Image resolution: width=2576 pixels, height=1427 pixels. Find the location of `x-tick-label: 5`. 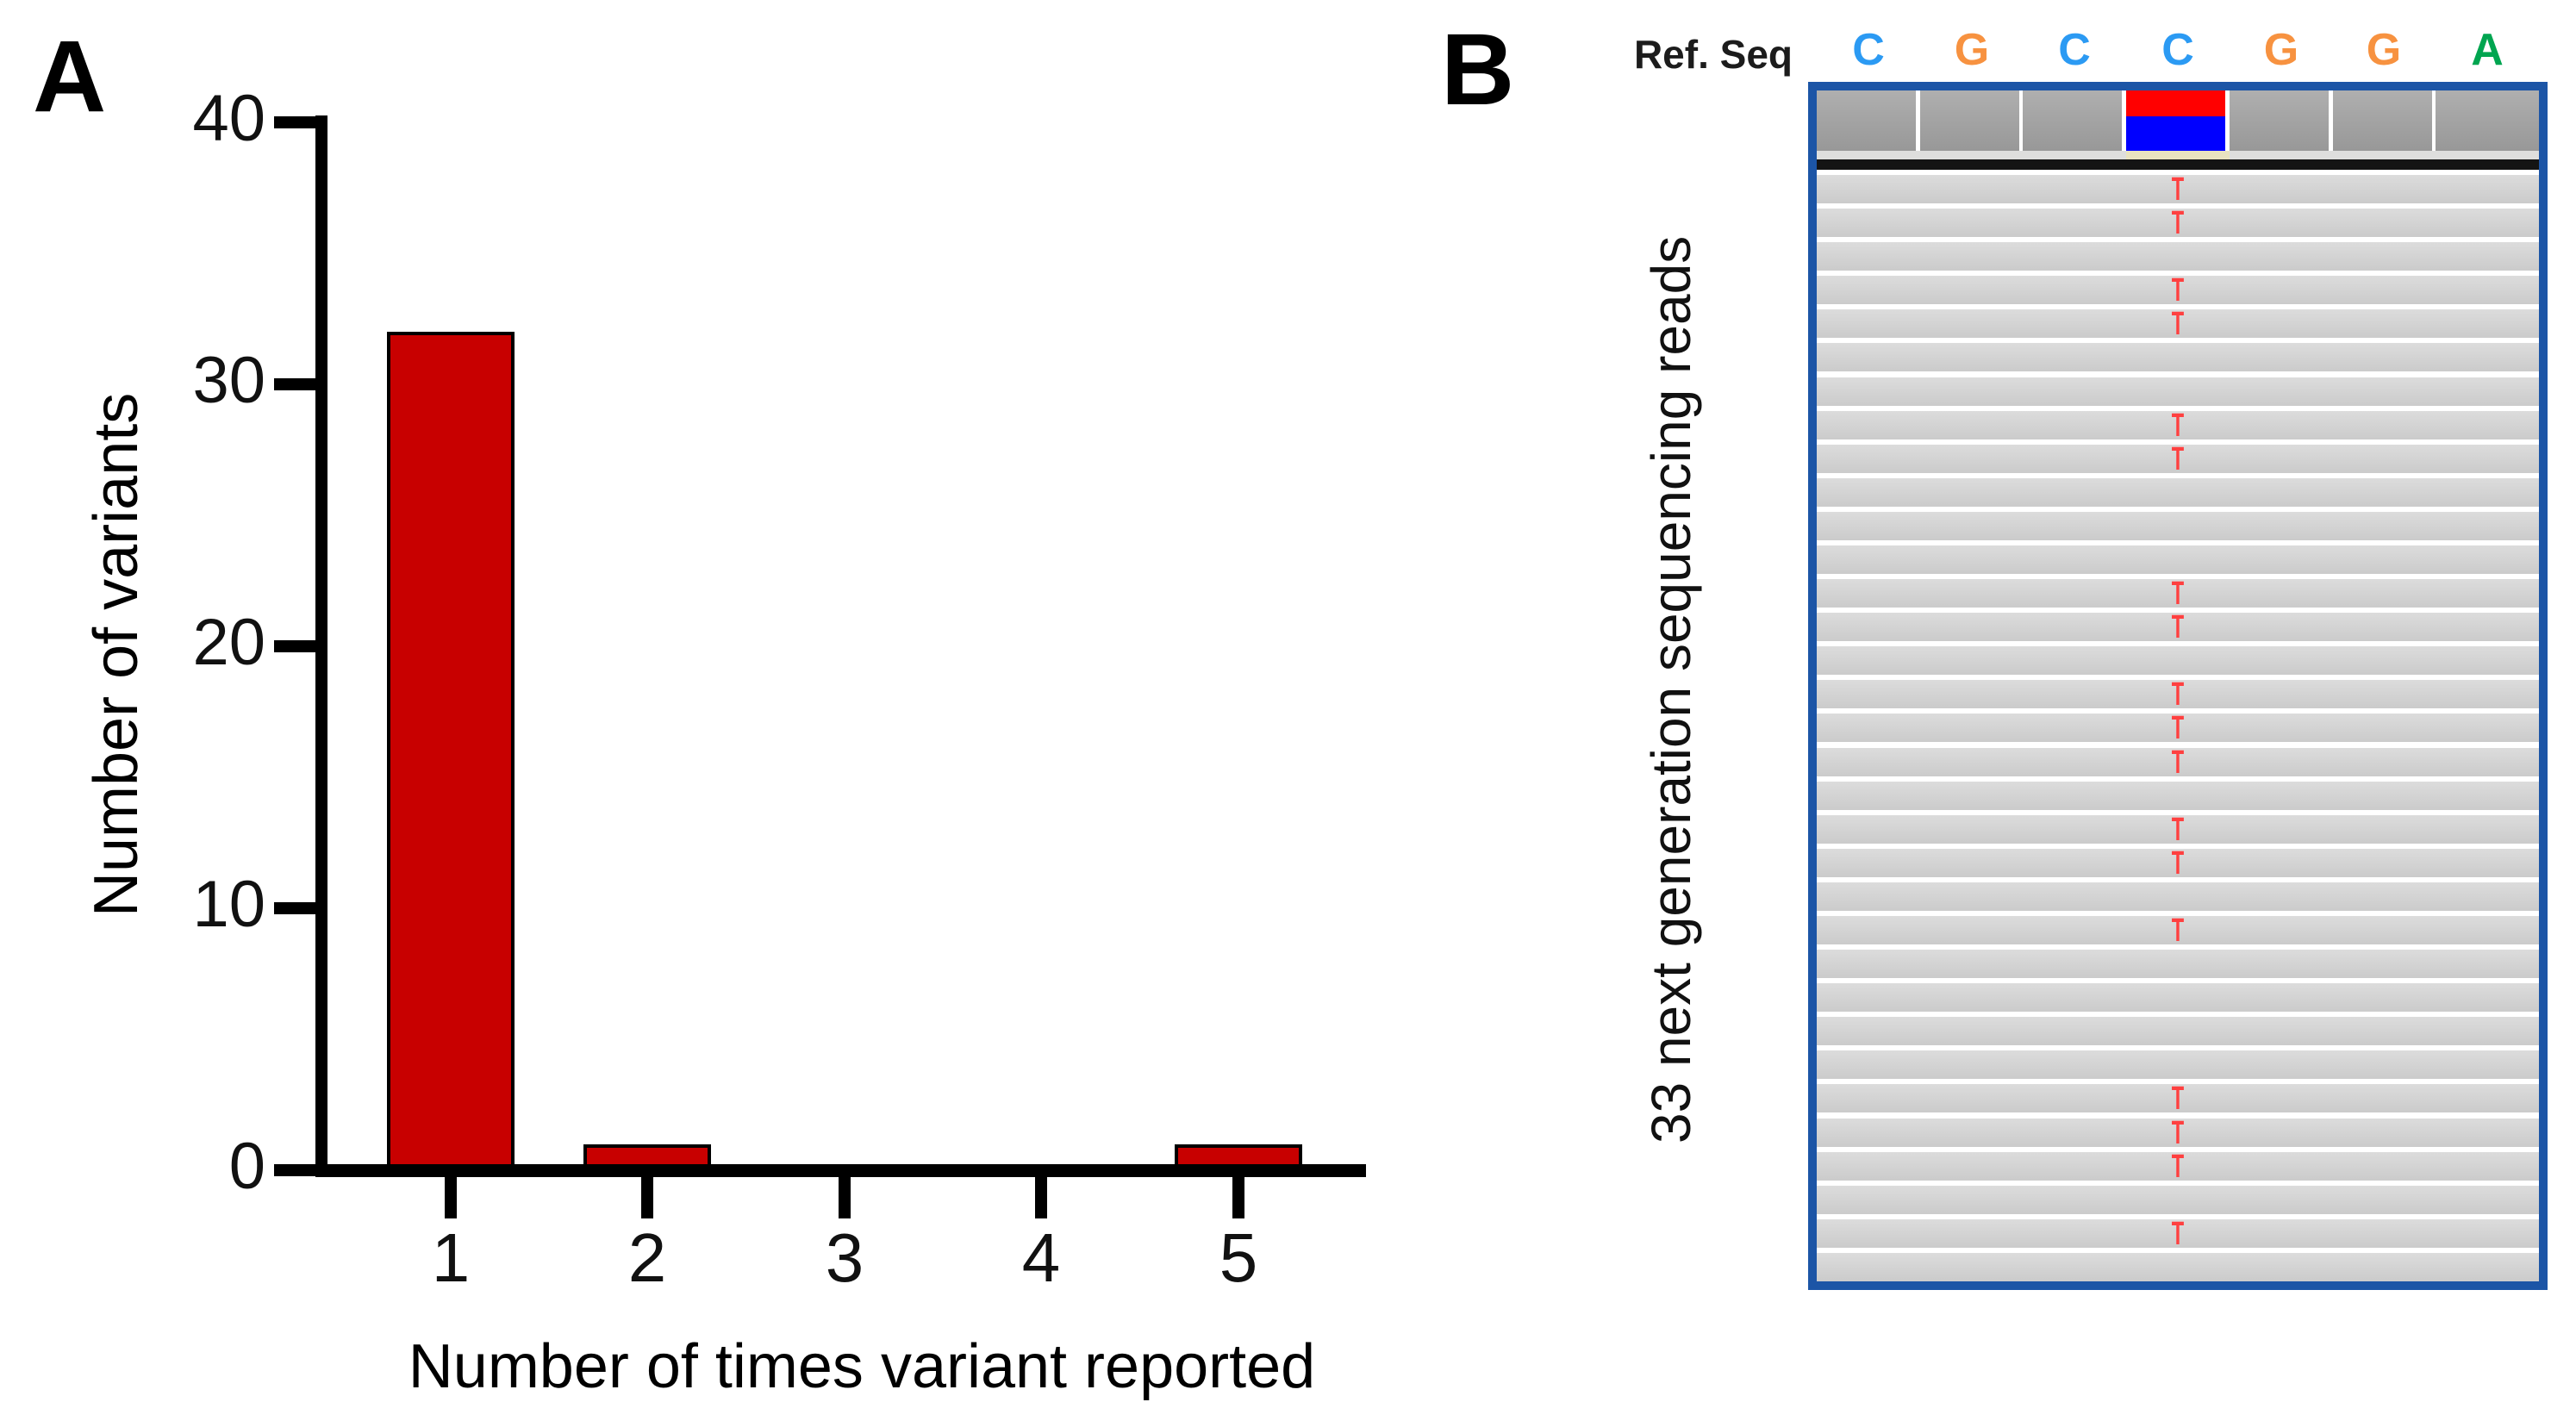

x-tick-label: 5 is located at coordinates (1238, 1257).